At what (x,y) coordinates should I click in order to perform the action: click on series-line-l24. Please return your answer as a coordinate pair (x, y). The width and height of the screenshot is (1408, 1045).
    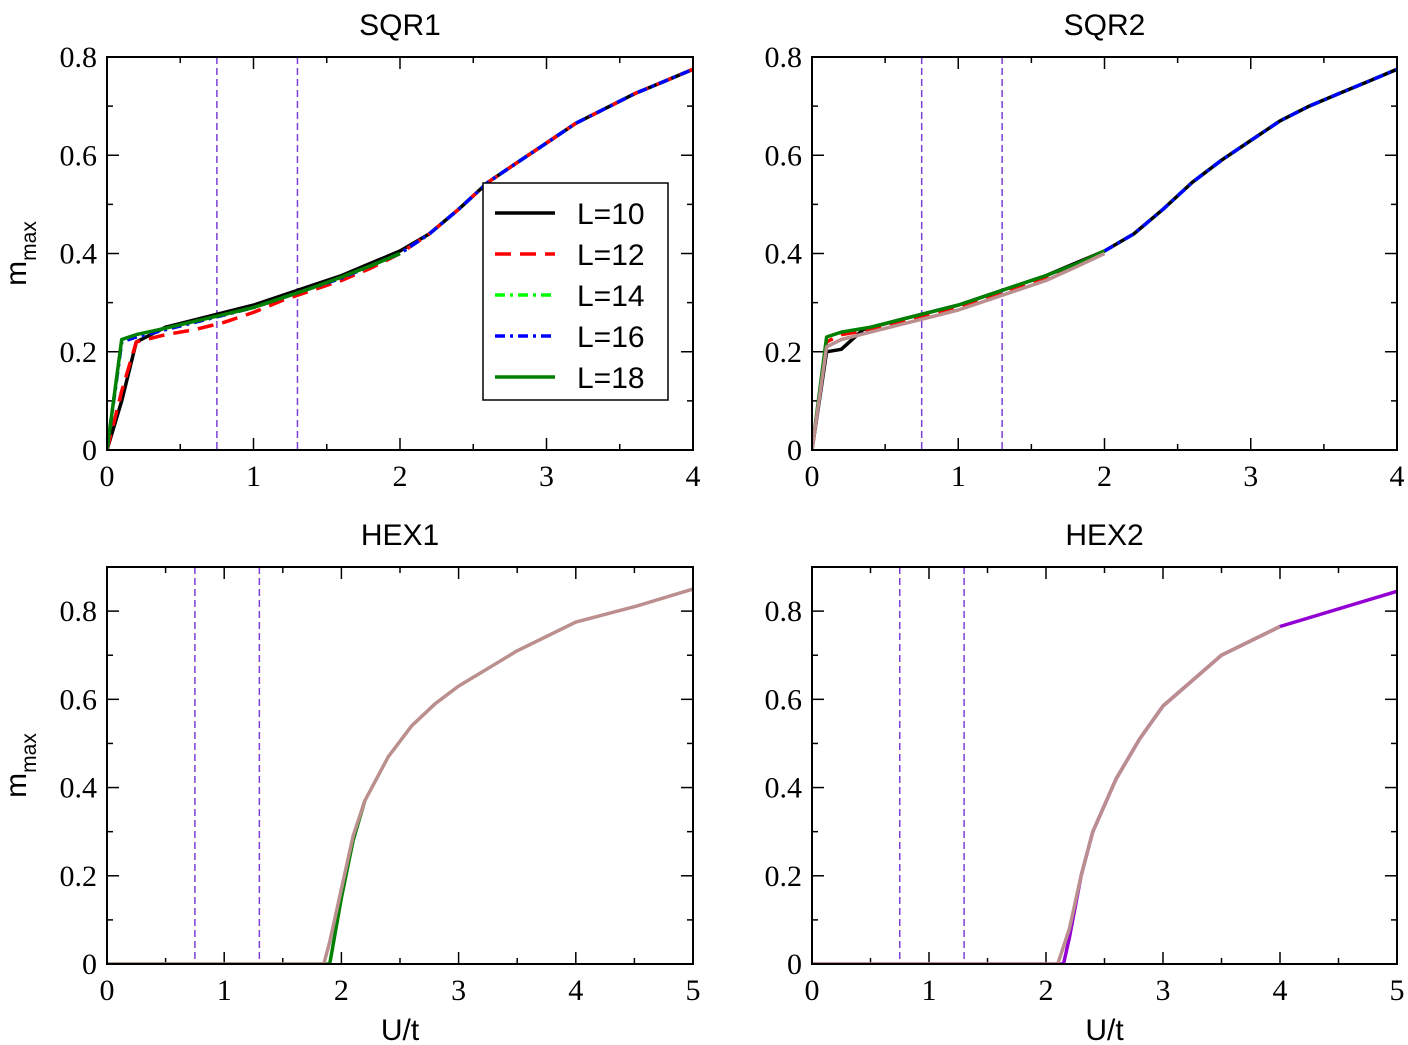
    Looking at the image, I should click on (1046, 794).